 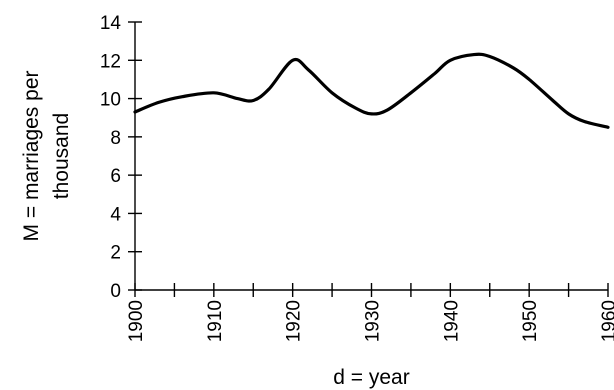 What do you see at coordinates (115, 214) in the screenshot?
I see `y-tick-label: 4` at bounding box center [115, 214].